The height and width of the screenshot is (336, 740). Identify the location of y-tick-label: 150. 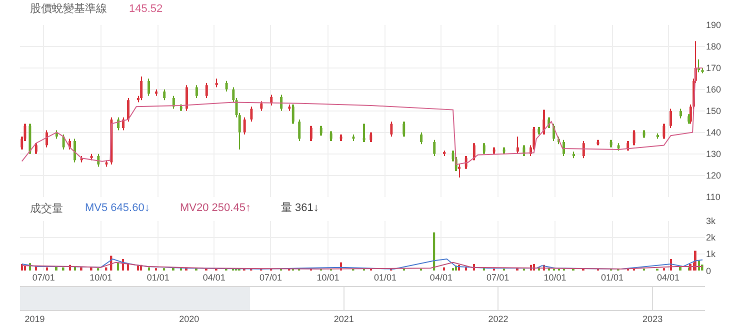
(714, 111).